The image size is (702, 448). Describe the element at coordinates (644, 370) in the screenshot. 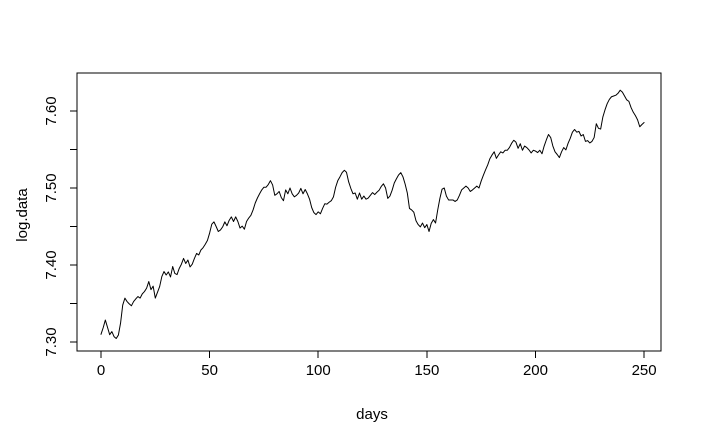

I see `x-tick-label: 250` at that location.